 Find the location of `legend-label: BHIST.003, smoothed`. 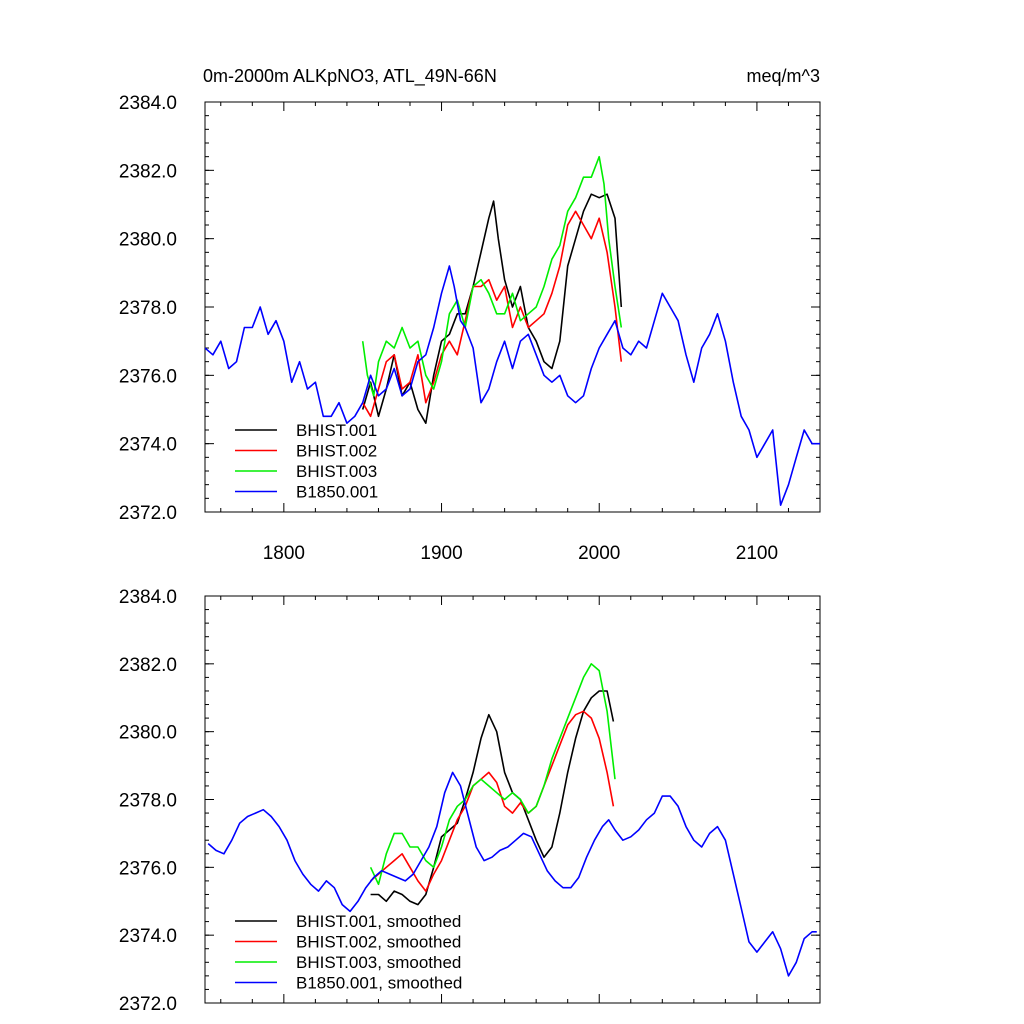

legend-label: BHIST.003, smoothed is located at coordinates (378, 962).